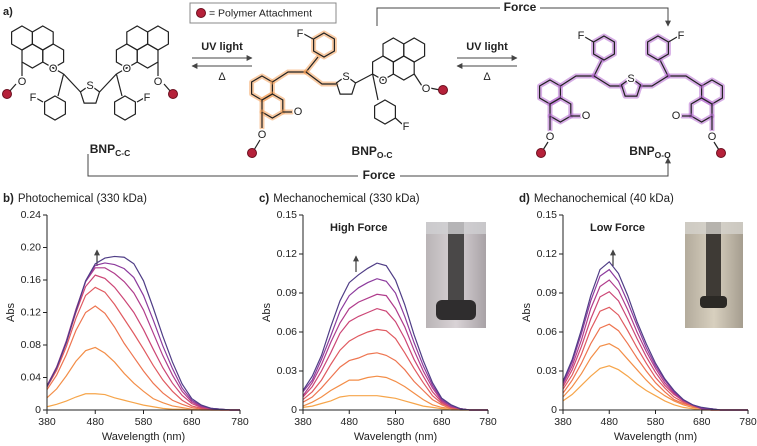 The width and height of the screenshot is (757, 446). What do you see at coordinates (8, 12) in the screenshot?
I see `panel-label: a)` at bounding box center [8, 12].